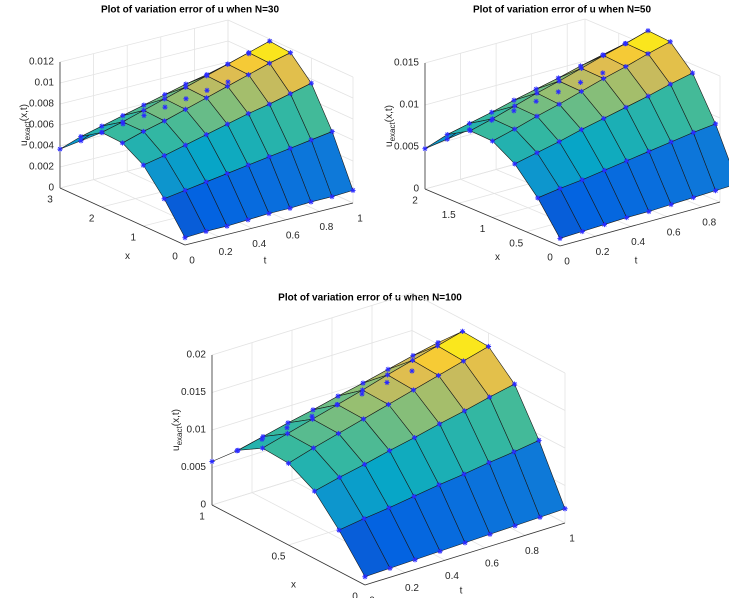  I want to click on z-label-tail: (x,t), so click(389, 113).